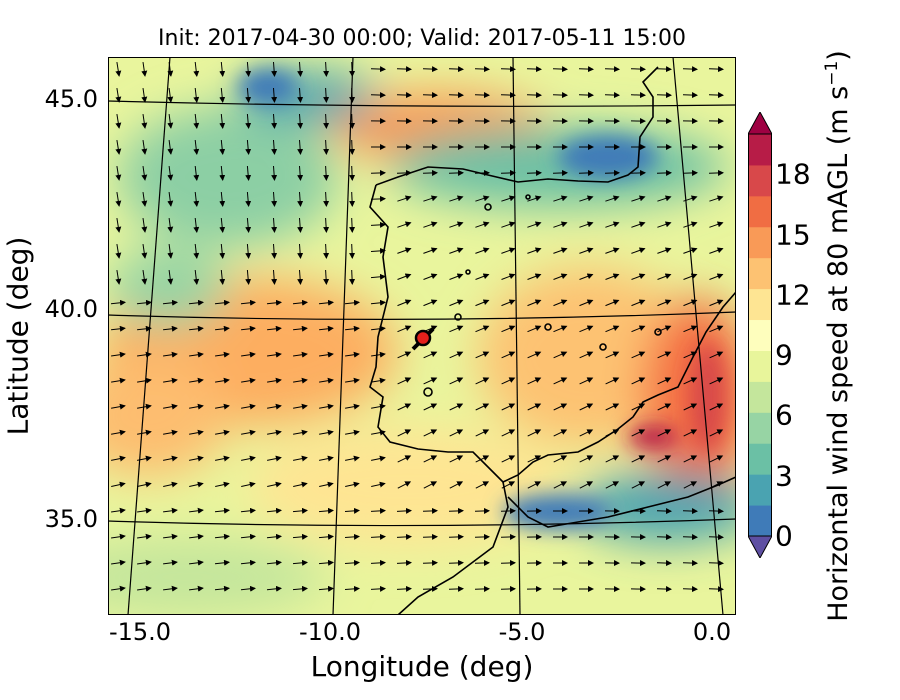 The height and width of the screenshot is (700, 900). What do you see at coordinates (832, 73) in the screenshot?
I see `colorbar-label-exponent: −1` at bounding box center [832, 73].